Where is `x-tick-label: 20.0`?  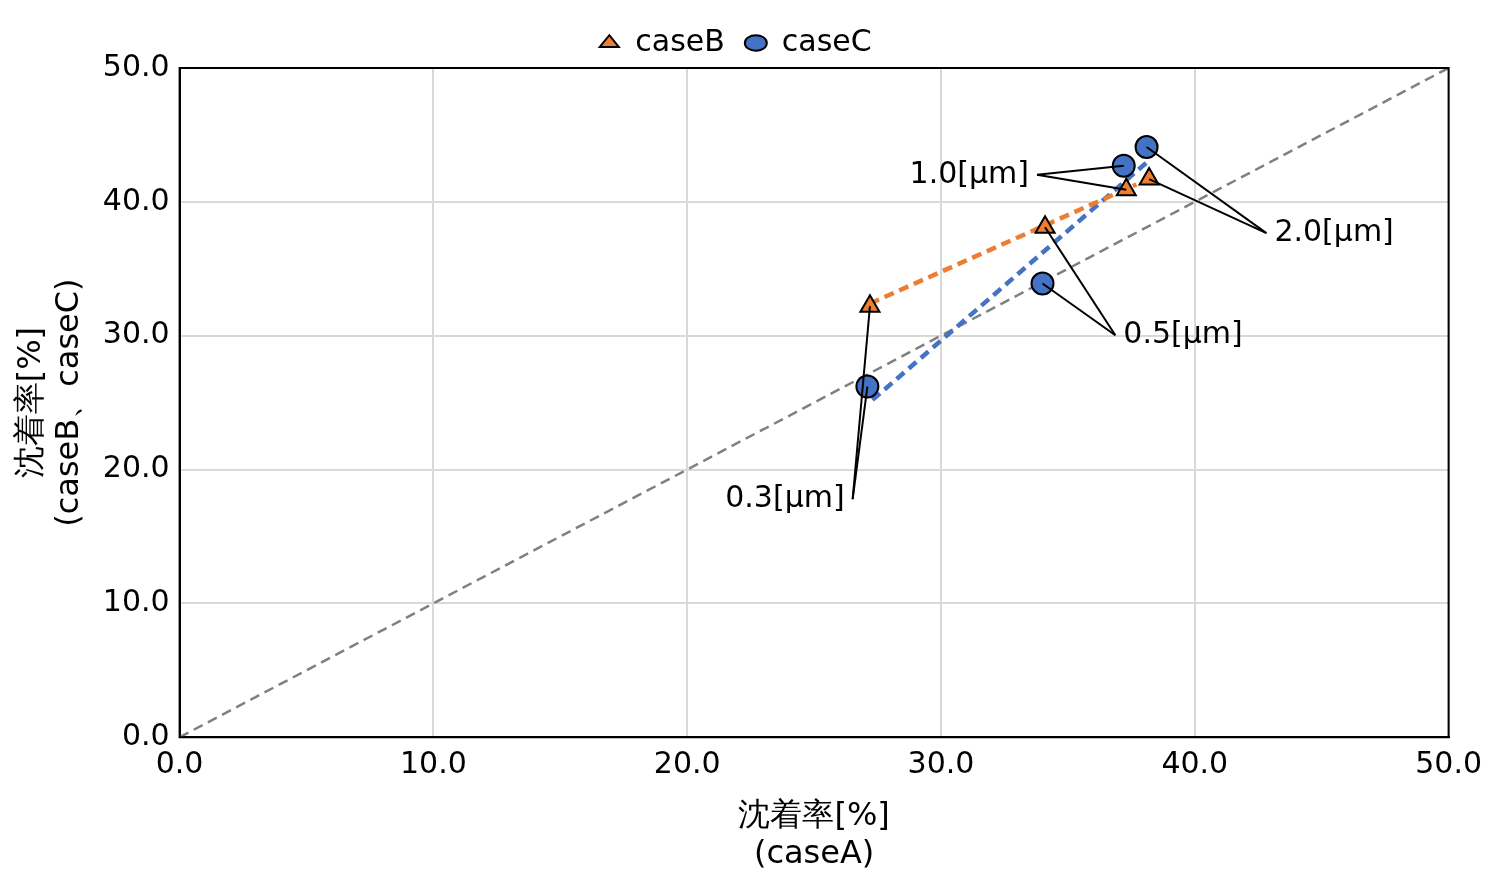
x-tick-label: 20.0 is located at coordinates (687, 762).